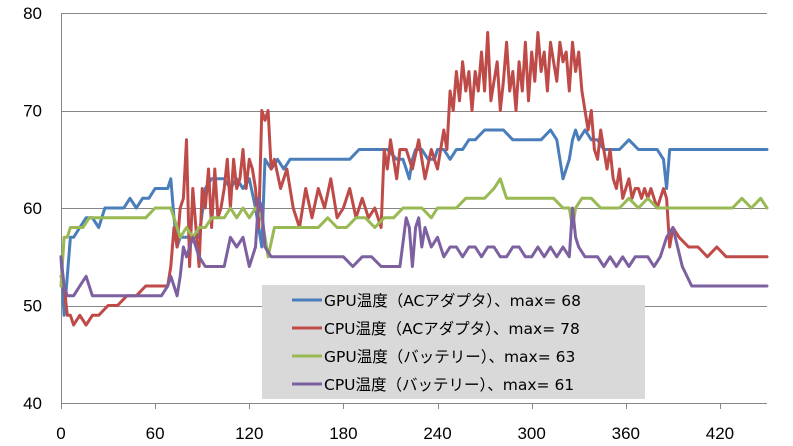  Describe the element at coordinates (452, 329) in the screenshot. I see `legend-label: CPU温度（ACアダプタ）、max= 78` at that location.